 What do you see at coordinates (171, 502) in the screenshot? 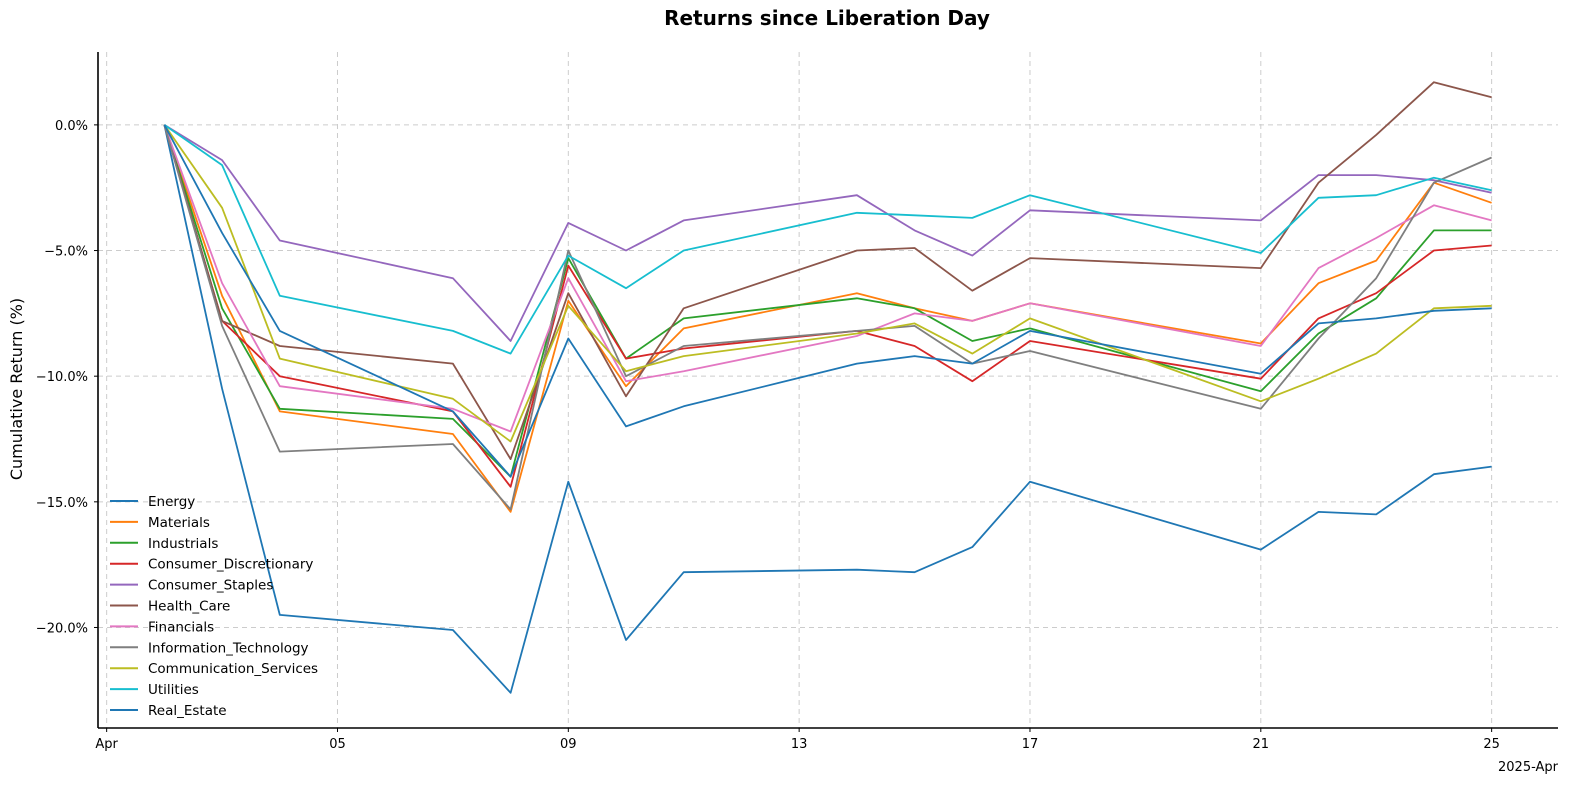
I see `legend-label: Energy` at bounding box center [171, 502].